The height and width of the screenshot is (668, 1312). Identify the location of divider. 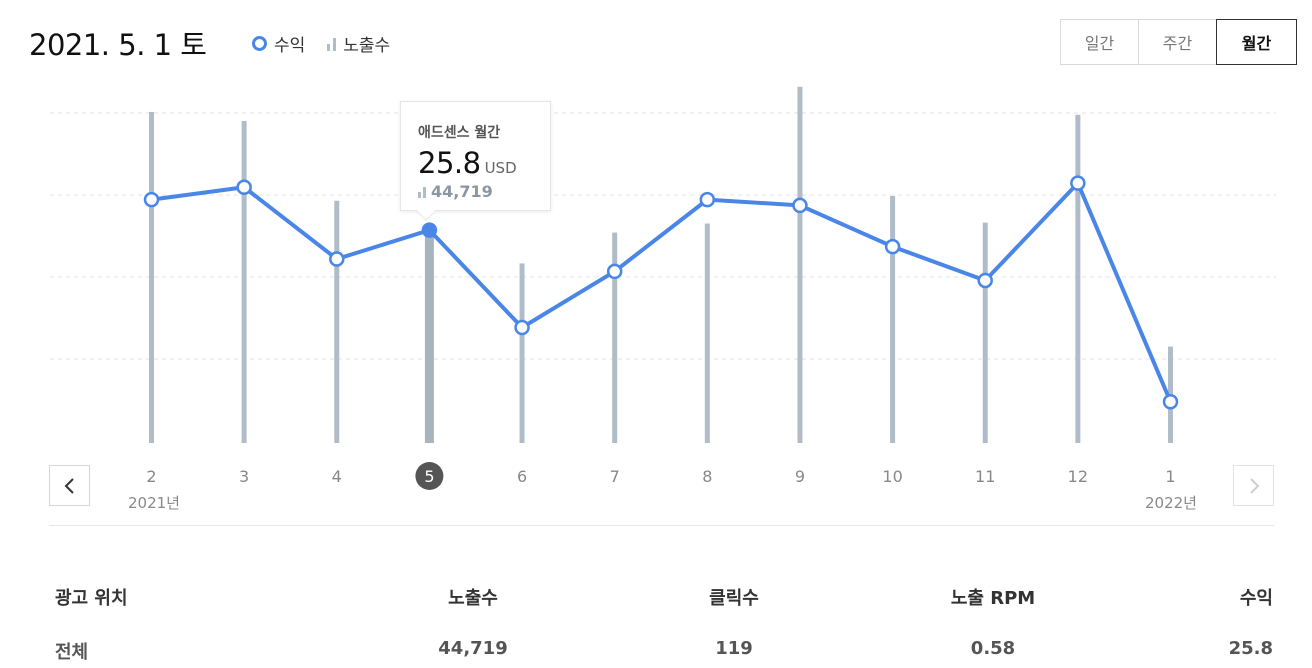
(661, 525).